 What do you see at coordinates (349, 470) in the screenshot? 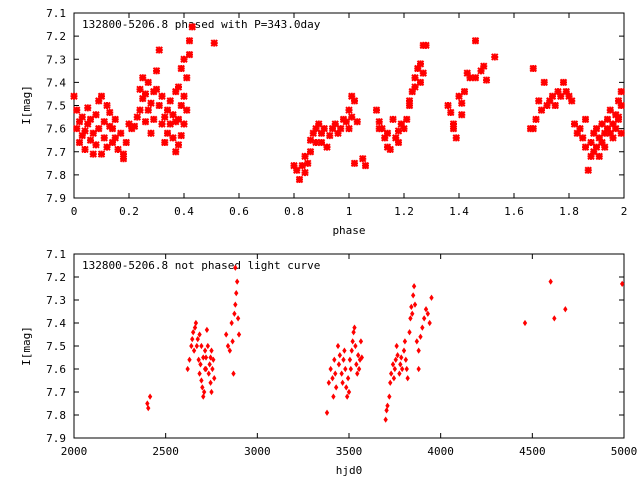
I see `x-axis-label: hjd0` at bounding box center [349, 470].